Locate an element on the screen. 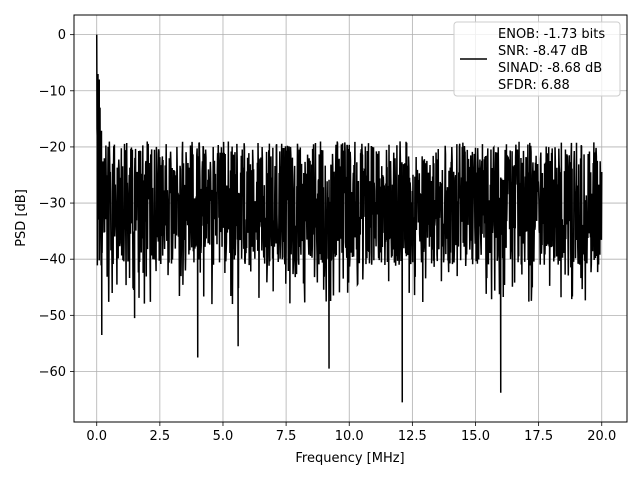  x-axis-label: Frequency [MHz] is located at coordinates (349, 458).